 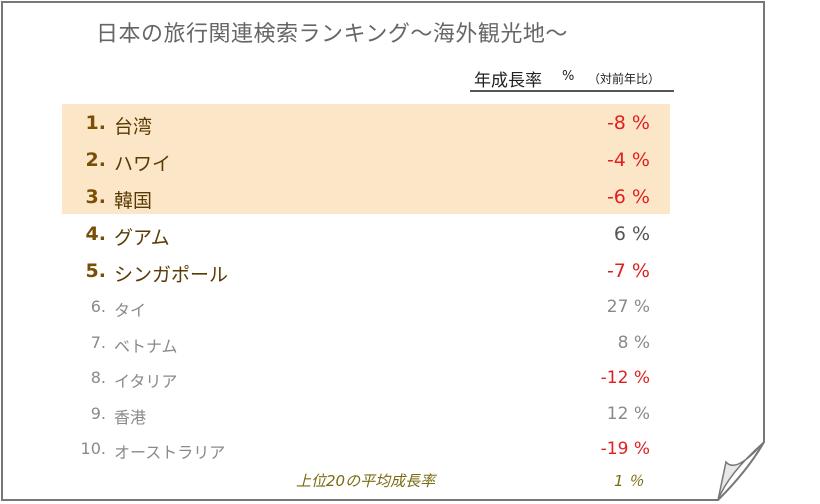 I want to click on destination-name: グアム, so click(x=142, y=238).